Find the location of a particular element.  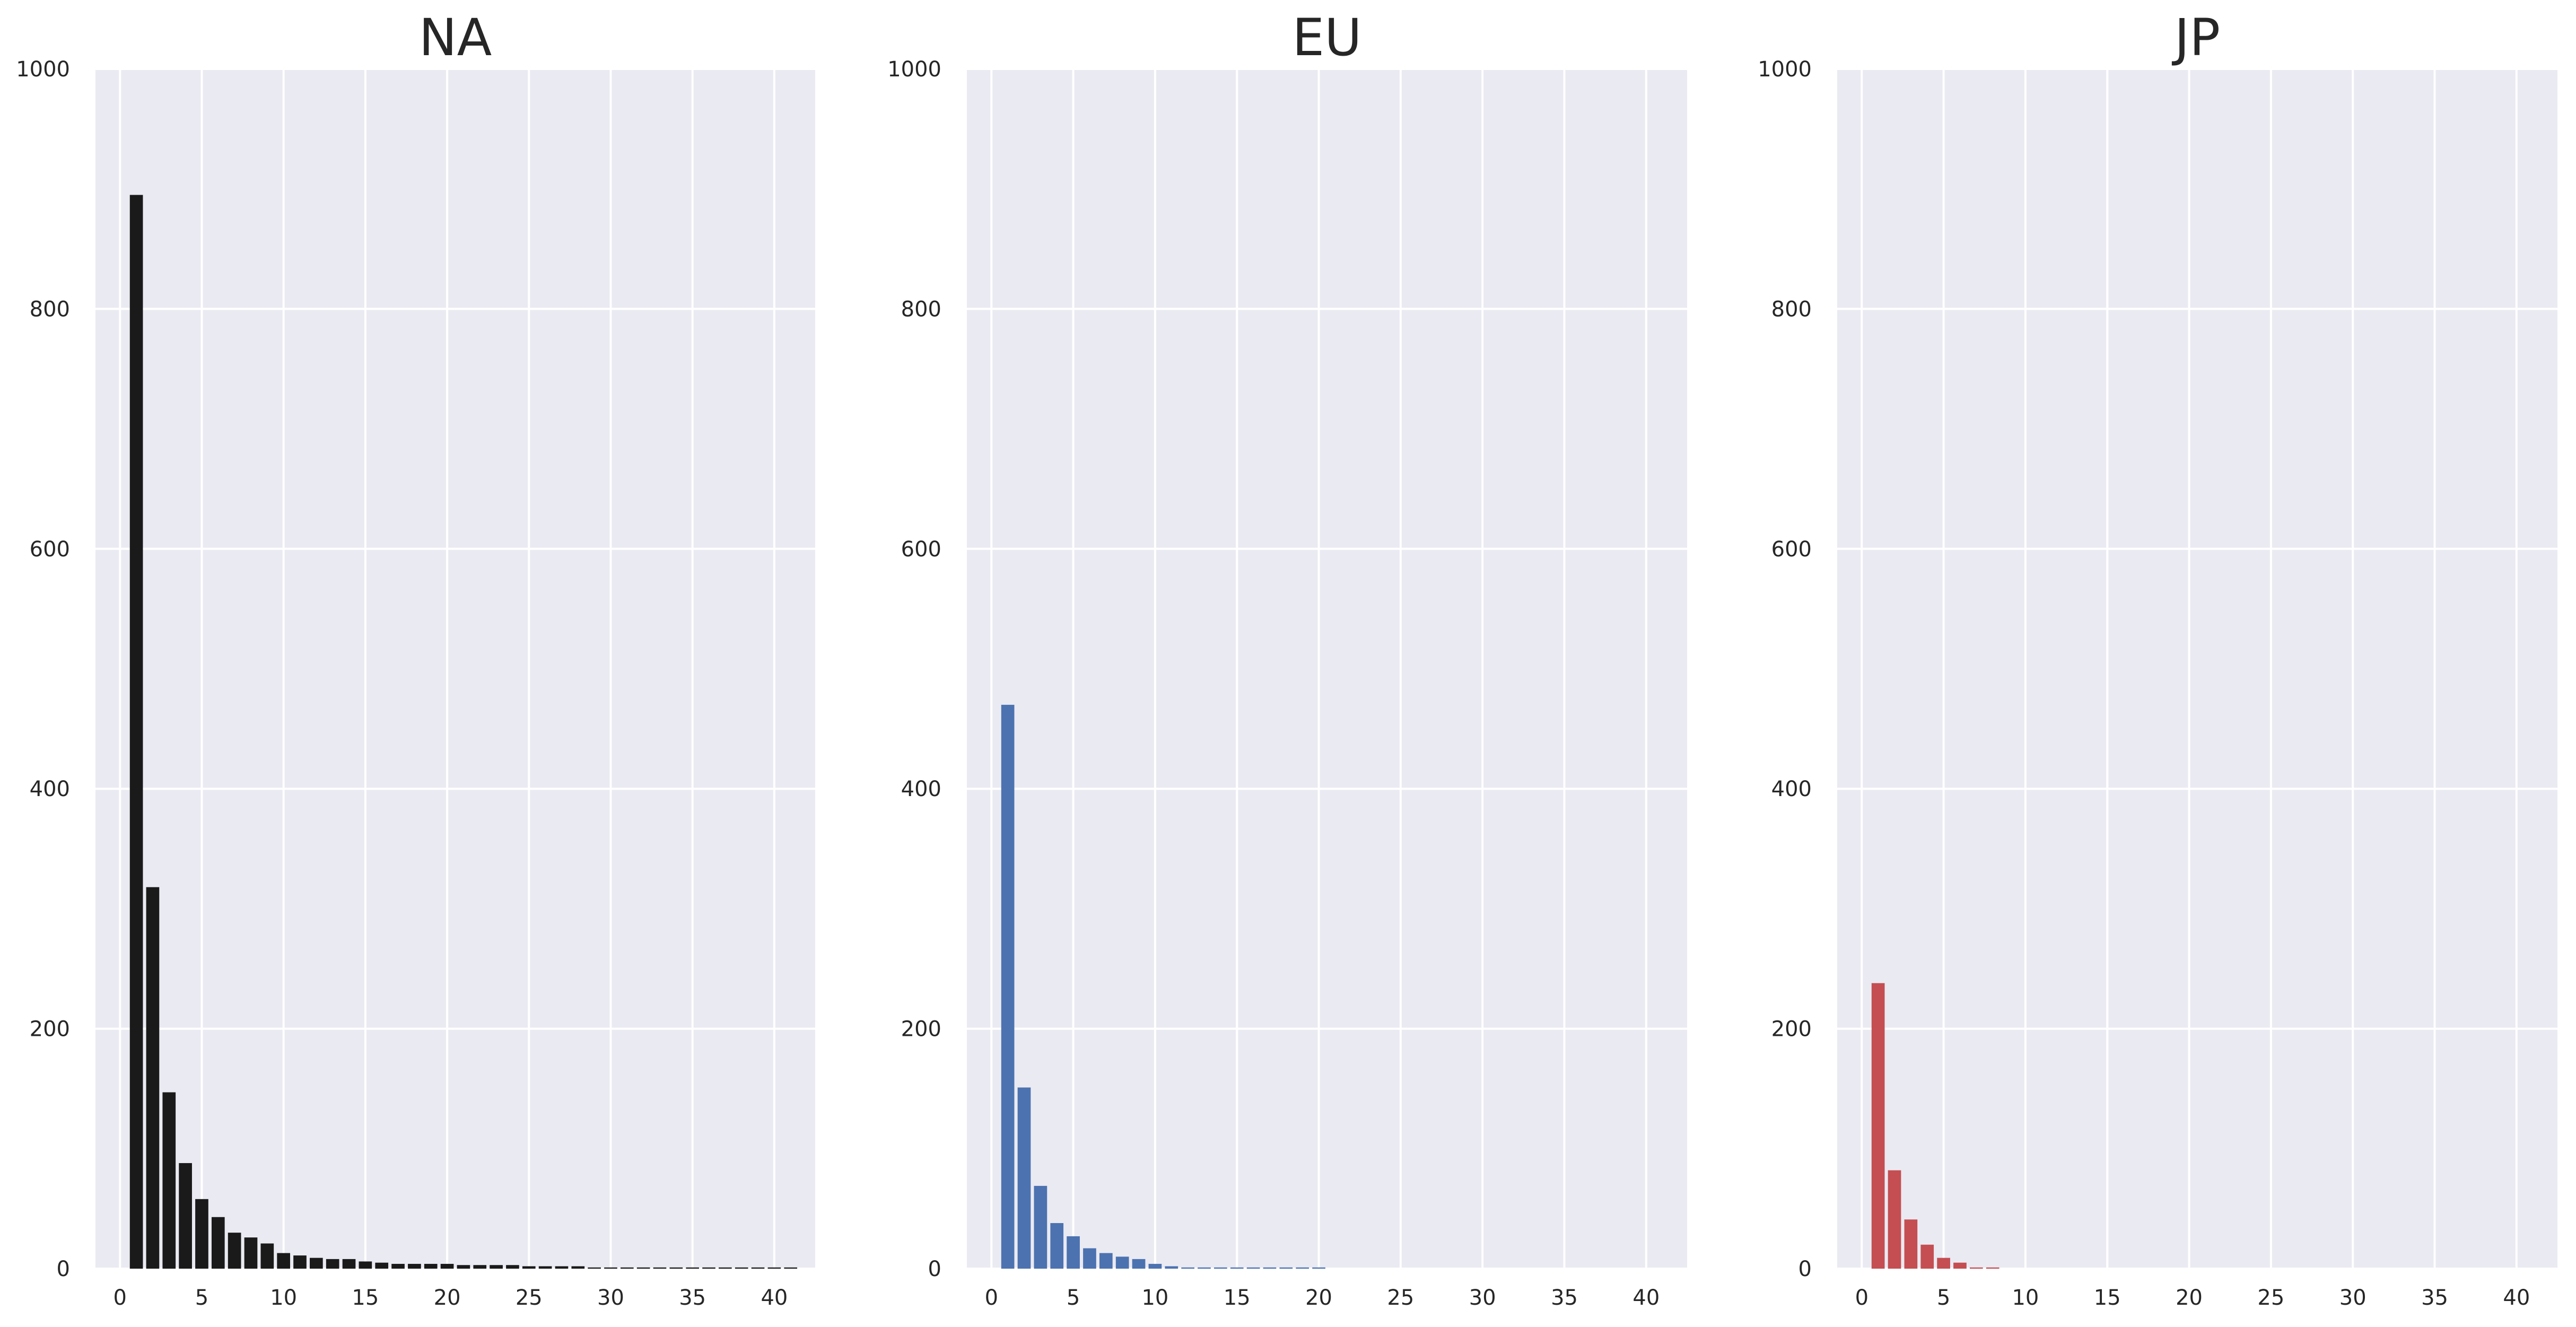

y-tick-label: 0 is located at coordinates (1805, 1269).